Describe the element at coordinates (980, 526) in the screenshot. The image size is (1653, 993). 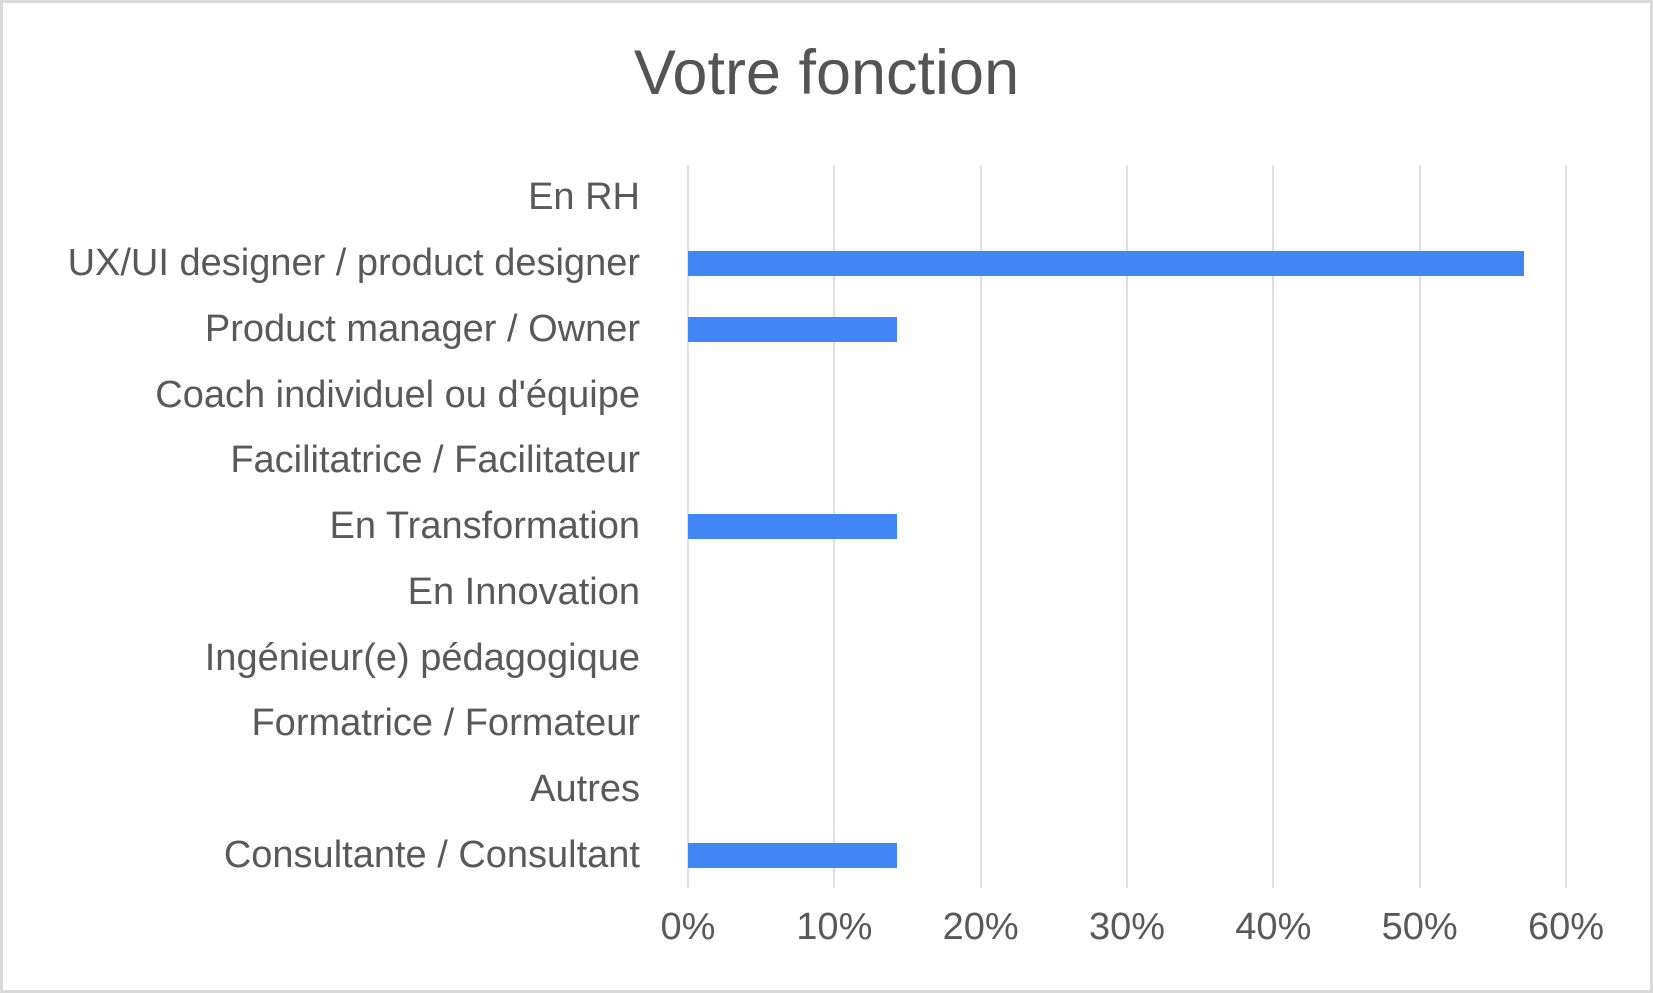
I see `gridline-20%` at that location.